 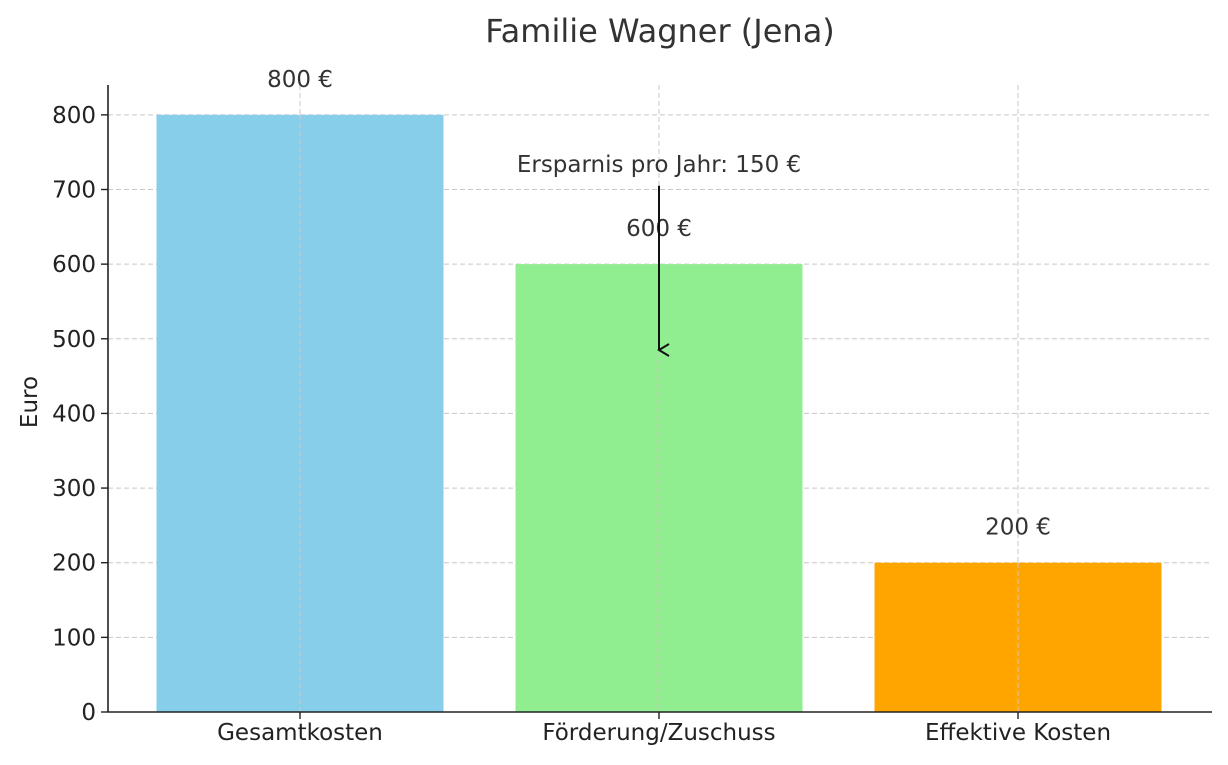 I want to click on y-tick-label: 700, so click(x=74, y=191).